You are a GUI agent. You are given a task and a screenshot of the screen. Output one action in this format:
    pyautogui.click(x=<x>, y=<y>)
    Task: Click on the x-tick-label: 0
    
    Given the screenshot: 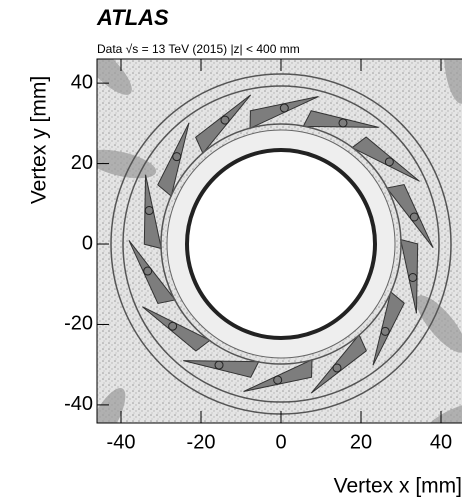 What is the action you would take?
    pyautogui.click(x=280, y=442)
    